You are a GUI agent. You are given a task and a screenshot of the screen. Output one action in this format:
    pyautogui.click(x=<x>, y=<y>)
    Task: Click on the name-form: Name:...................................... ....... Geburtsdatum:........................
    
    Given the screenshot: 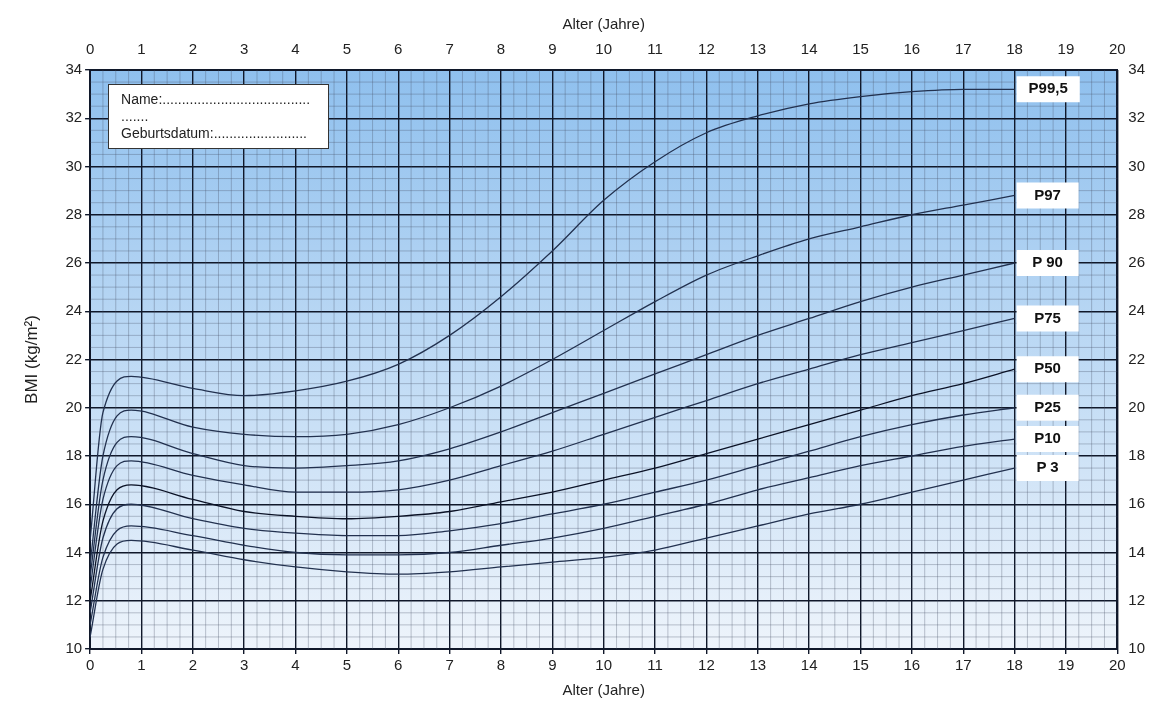 What is the action you would take?
    pyautogui.click(x=218, y=117)
    